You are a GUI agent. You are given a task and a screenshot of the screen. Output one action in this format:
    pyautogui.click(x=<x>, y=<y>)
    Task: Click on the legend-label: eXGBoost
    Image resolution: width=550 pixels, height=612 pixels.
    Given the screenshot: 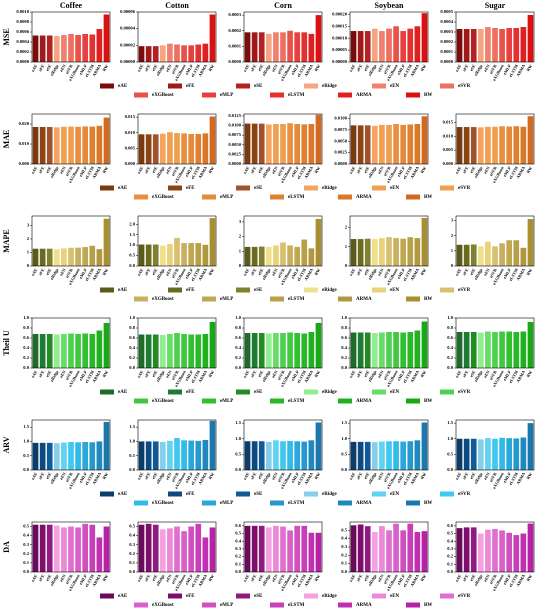 What is the action you would take?
    pyautogui.click(x=163, y=503)
    